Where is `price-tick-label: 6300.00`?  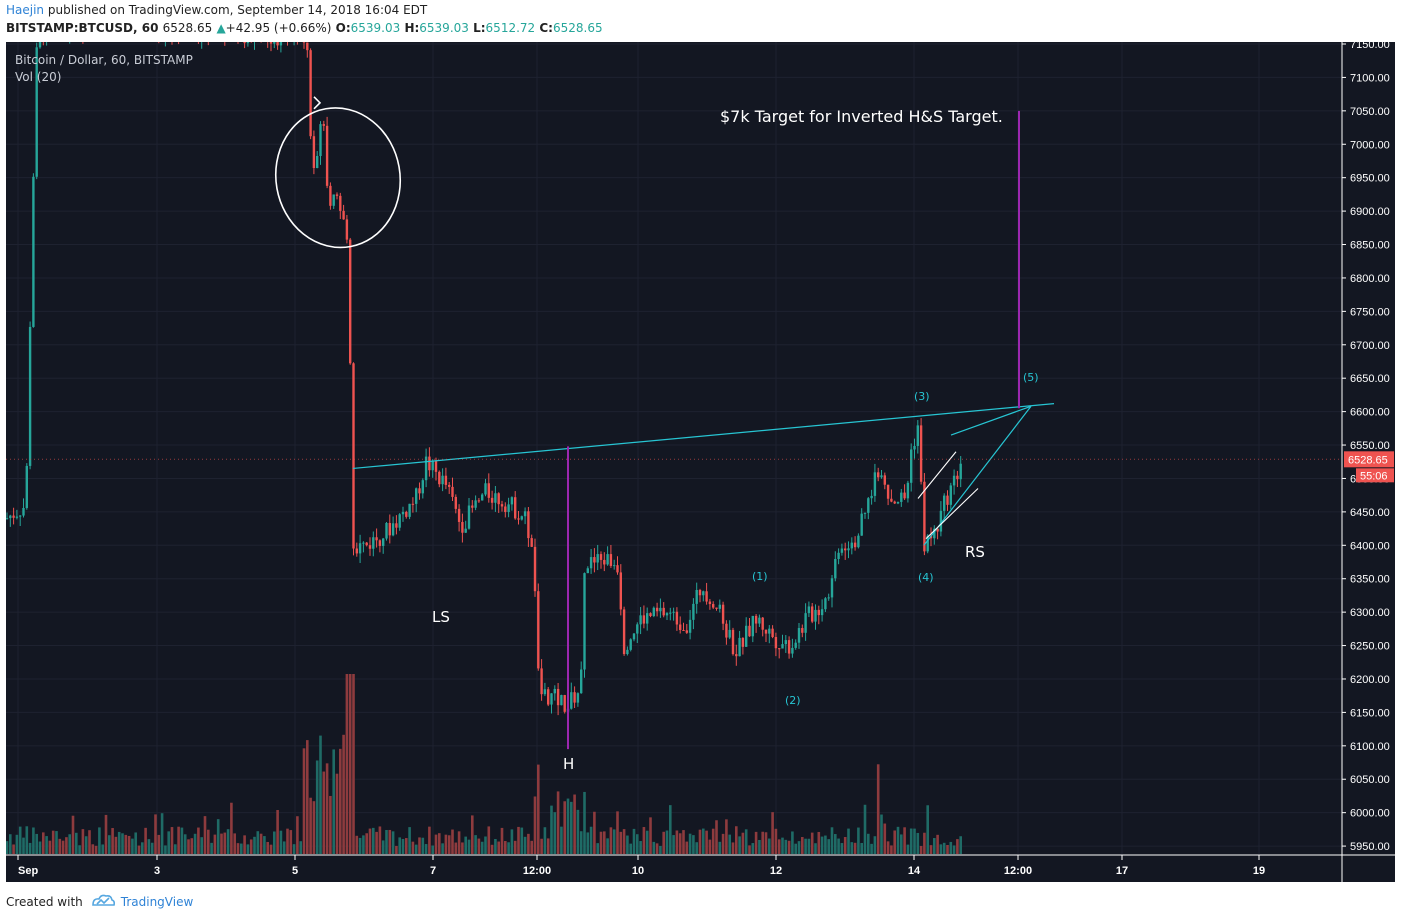 price-tick-label: 6300.00 is located at coordinates (1370, 613).